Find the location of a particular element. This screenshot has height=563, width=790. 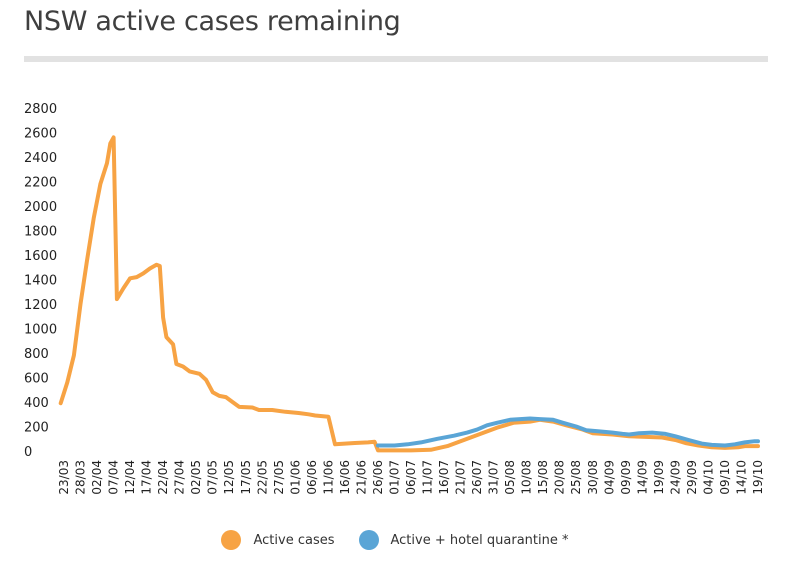

y-tick-label: 400 is located at coordinates (36, 403).